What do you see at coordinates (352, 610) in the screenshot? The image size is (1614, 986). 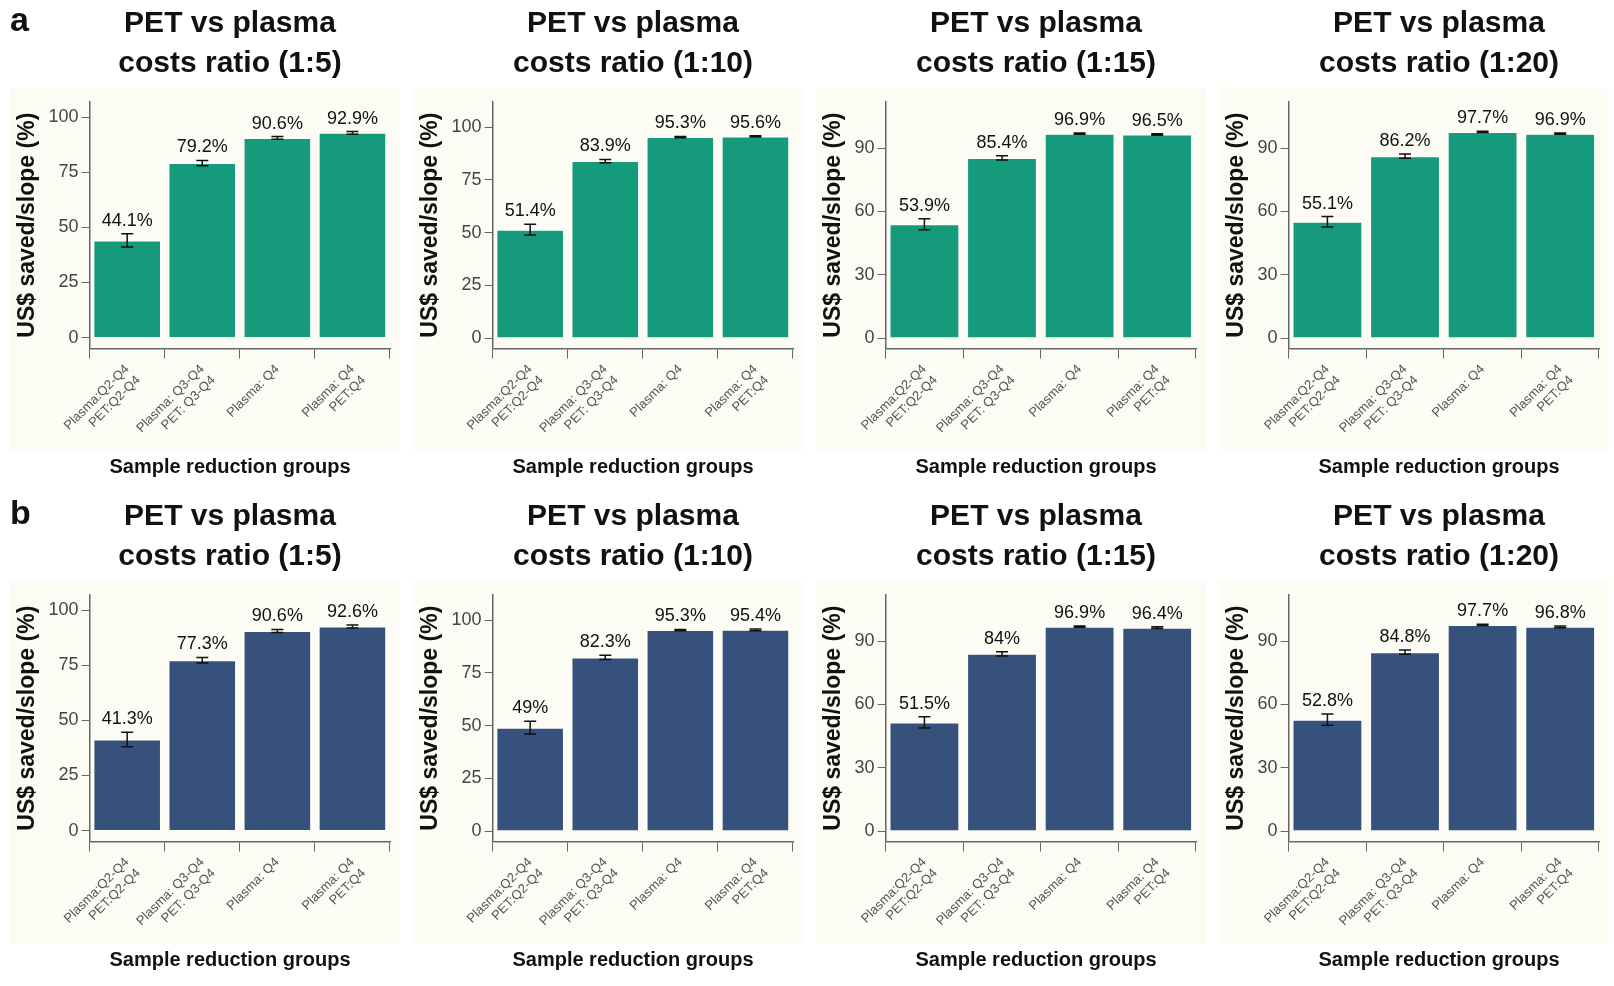 I see `data-label: 92.6%` at bounding box center [352, 610].